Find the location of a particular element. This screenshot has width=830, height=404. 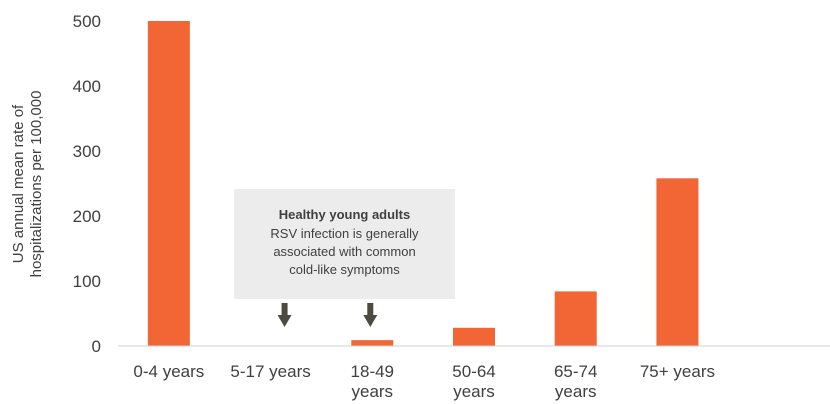

annotation-text-line: RSV infection is generally is located at coordinates (344, 233).